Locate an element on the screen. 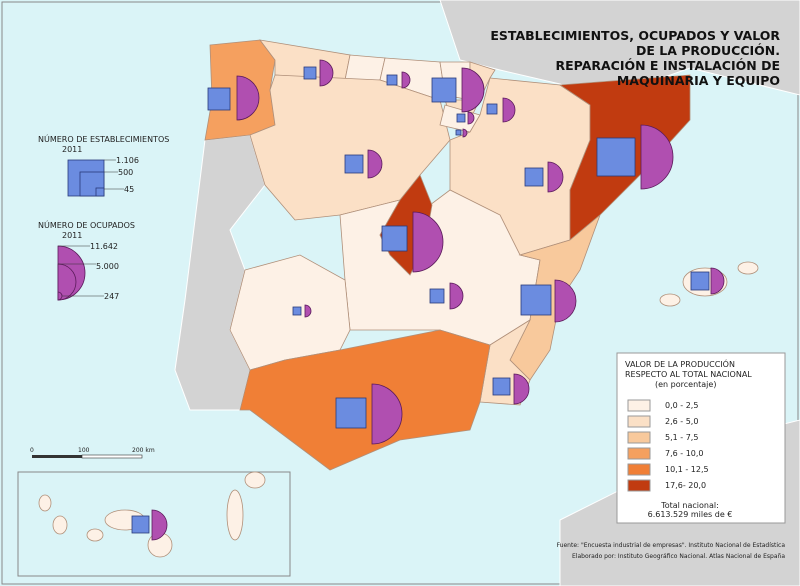 Image resolution: width=800 pixels, height=586 pixels. legend-tick: 45 is located at coordinates (129, 189).